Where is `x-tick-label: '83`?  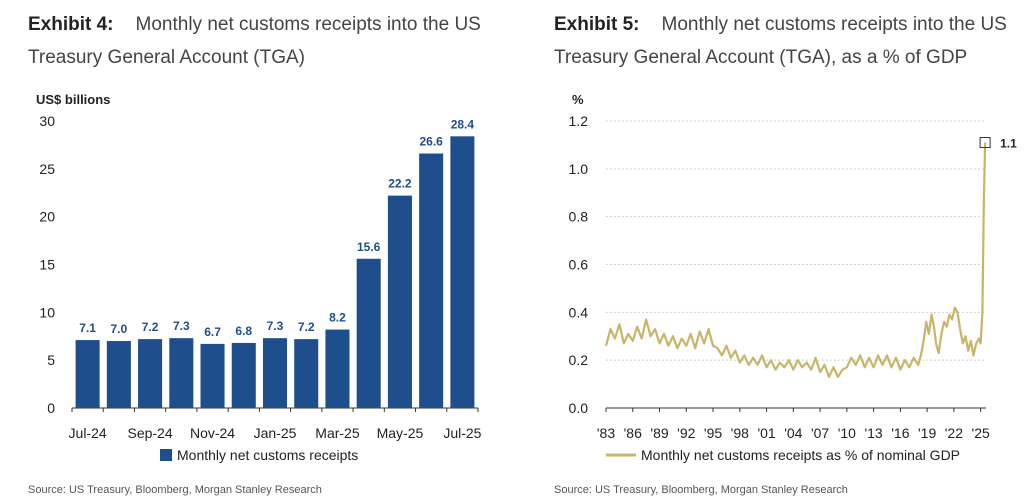 x-tick-label: '83 is located at coordinates (606, 433).